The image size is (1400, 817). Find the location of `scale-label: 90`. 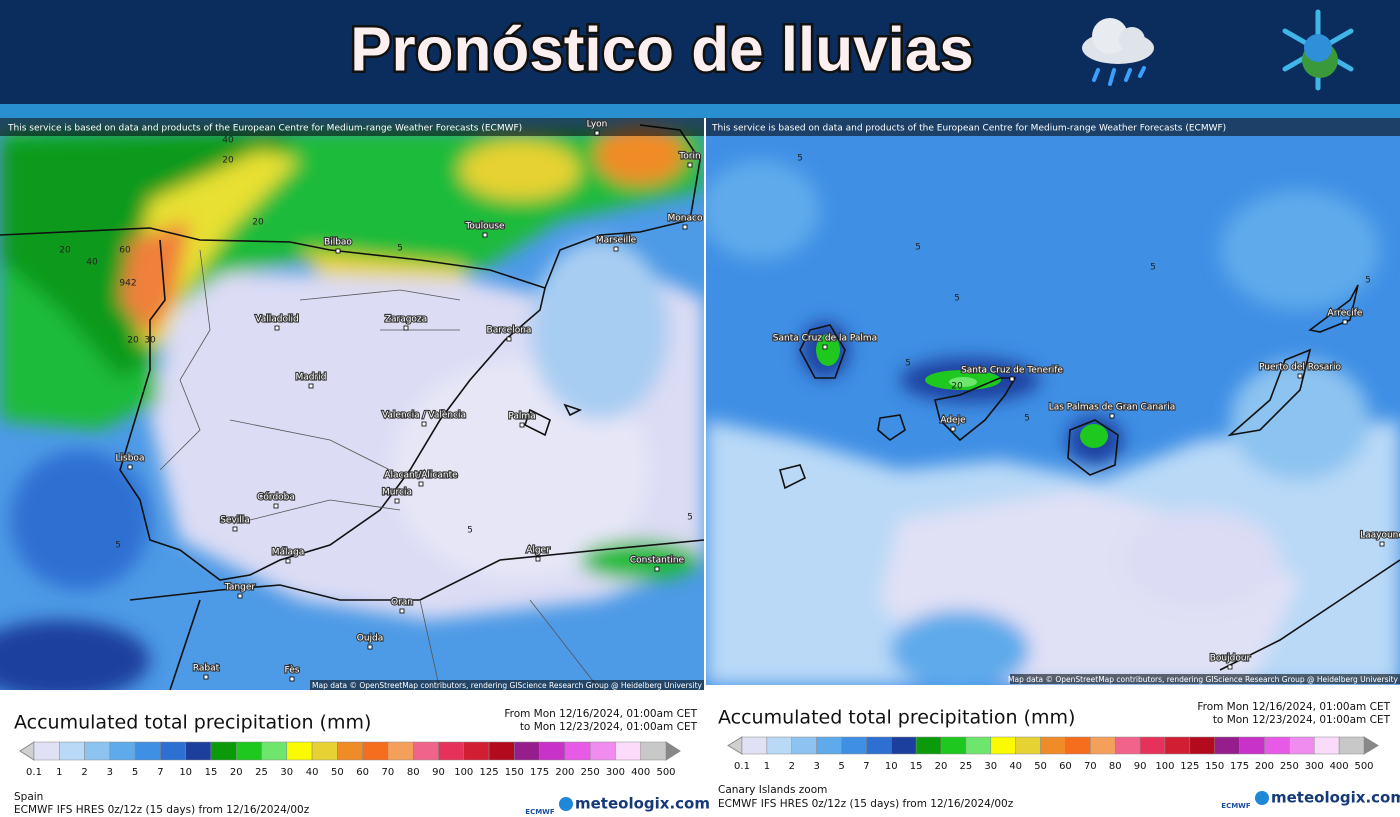

scale-label: 90 is located at coordinates (1140, 766).